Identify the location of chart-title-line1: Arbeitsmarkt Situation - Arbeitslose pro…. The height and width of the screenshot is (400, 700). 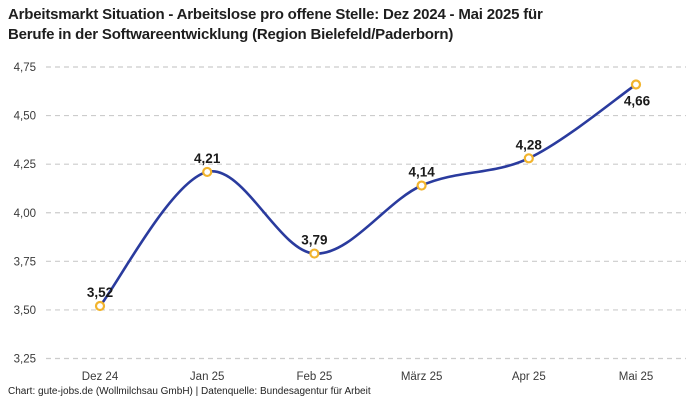
(275, 14).